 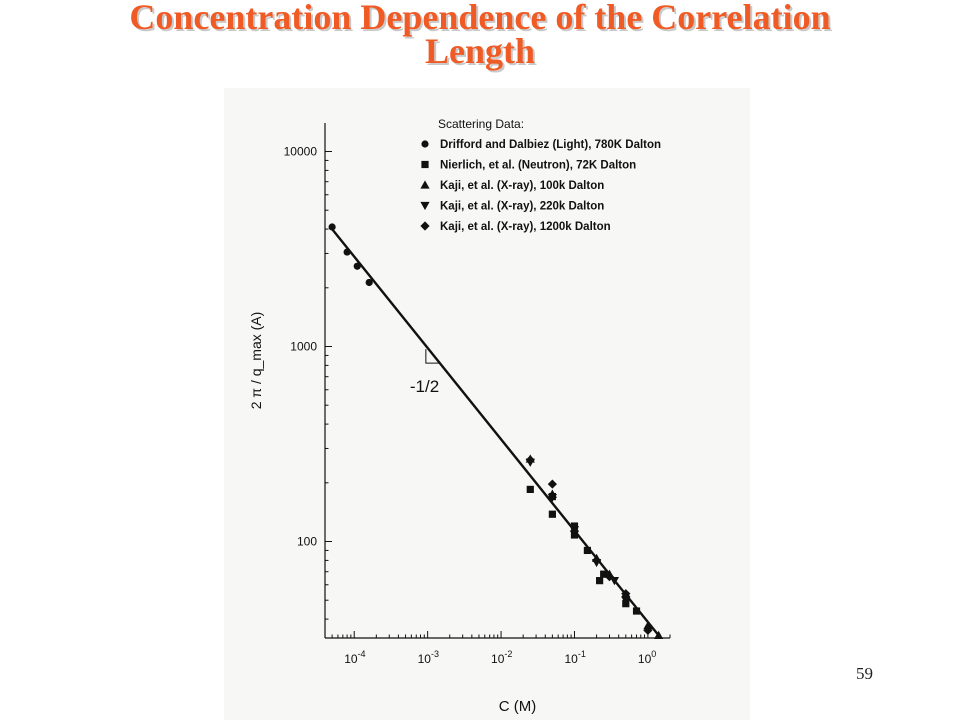 What do you see at coordinates (522, 186) in the screenshot?
I see `legend-entry: Kaji, et al. (X-ray), 100k Dalton` at bounding box center [522, 186].